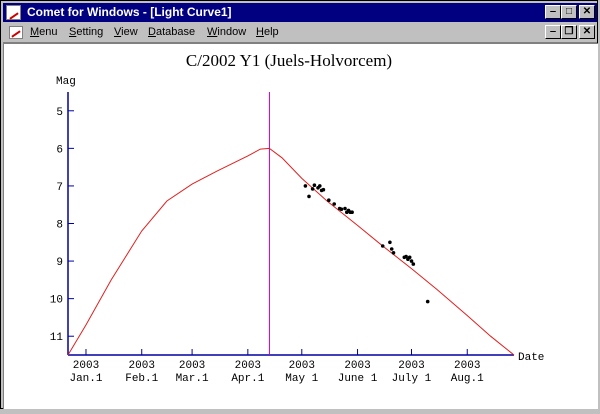 The height and width of the screenshot is (414, 600). Describe the element at coordinates (366, 243) in the screenshot. I see `observation-points` at that location.